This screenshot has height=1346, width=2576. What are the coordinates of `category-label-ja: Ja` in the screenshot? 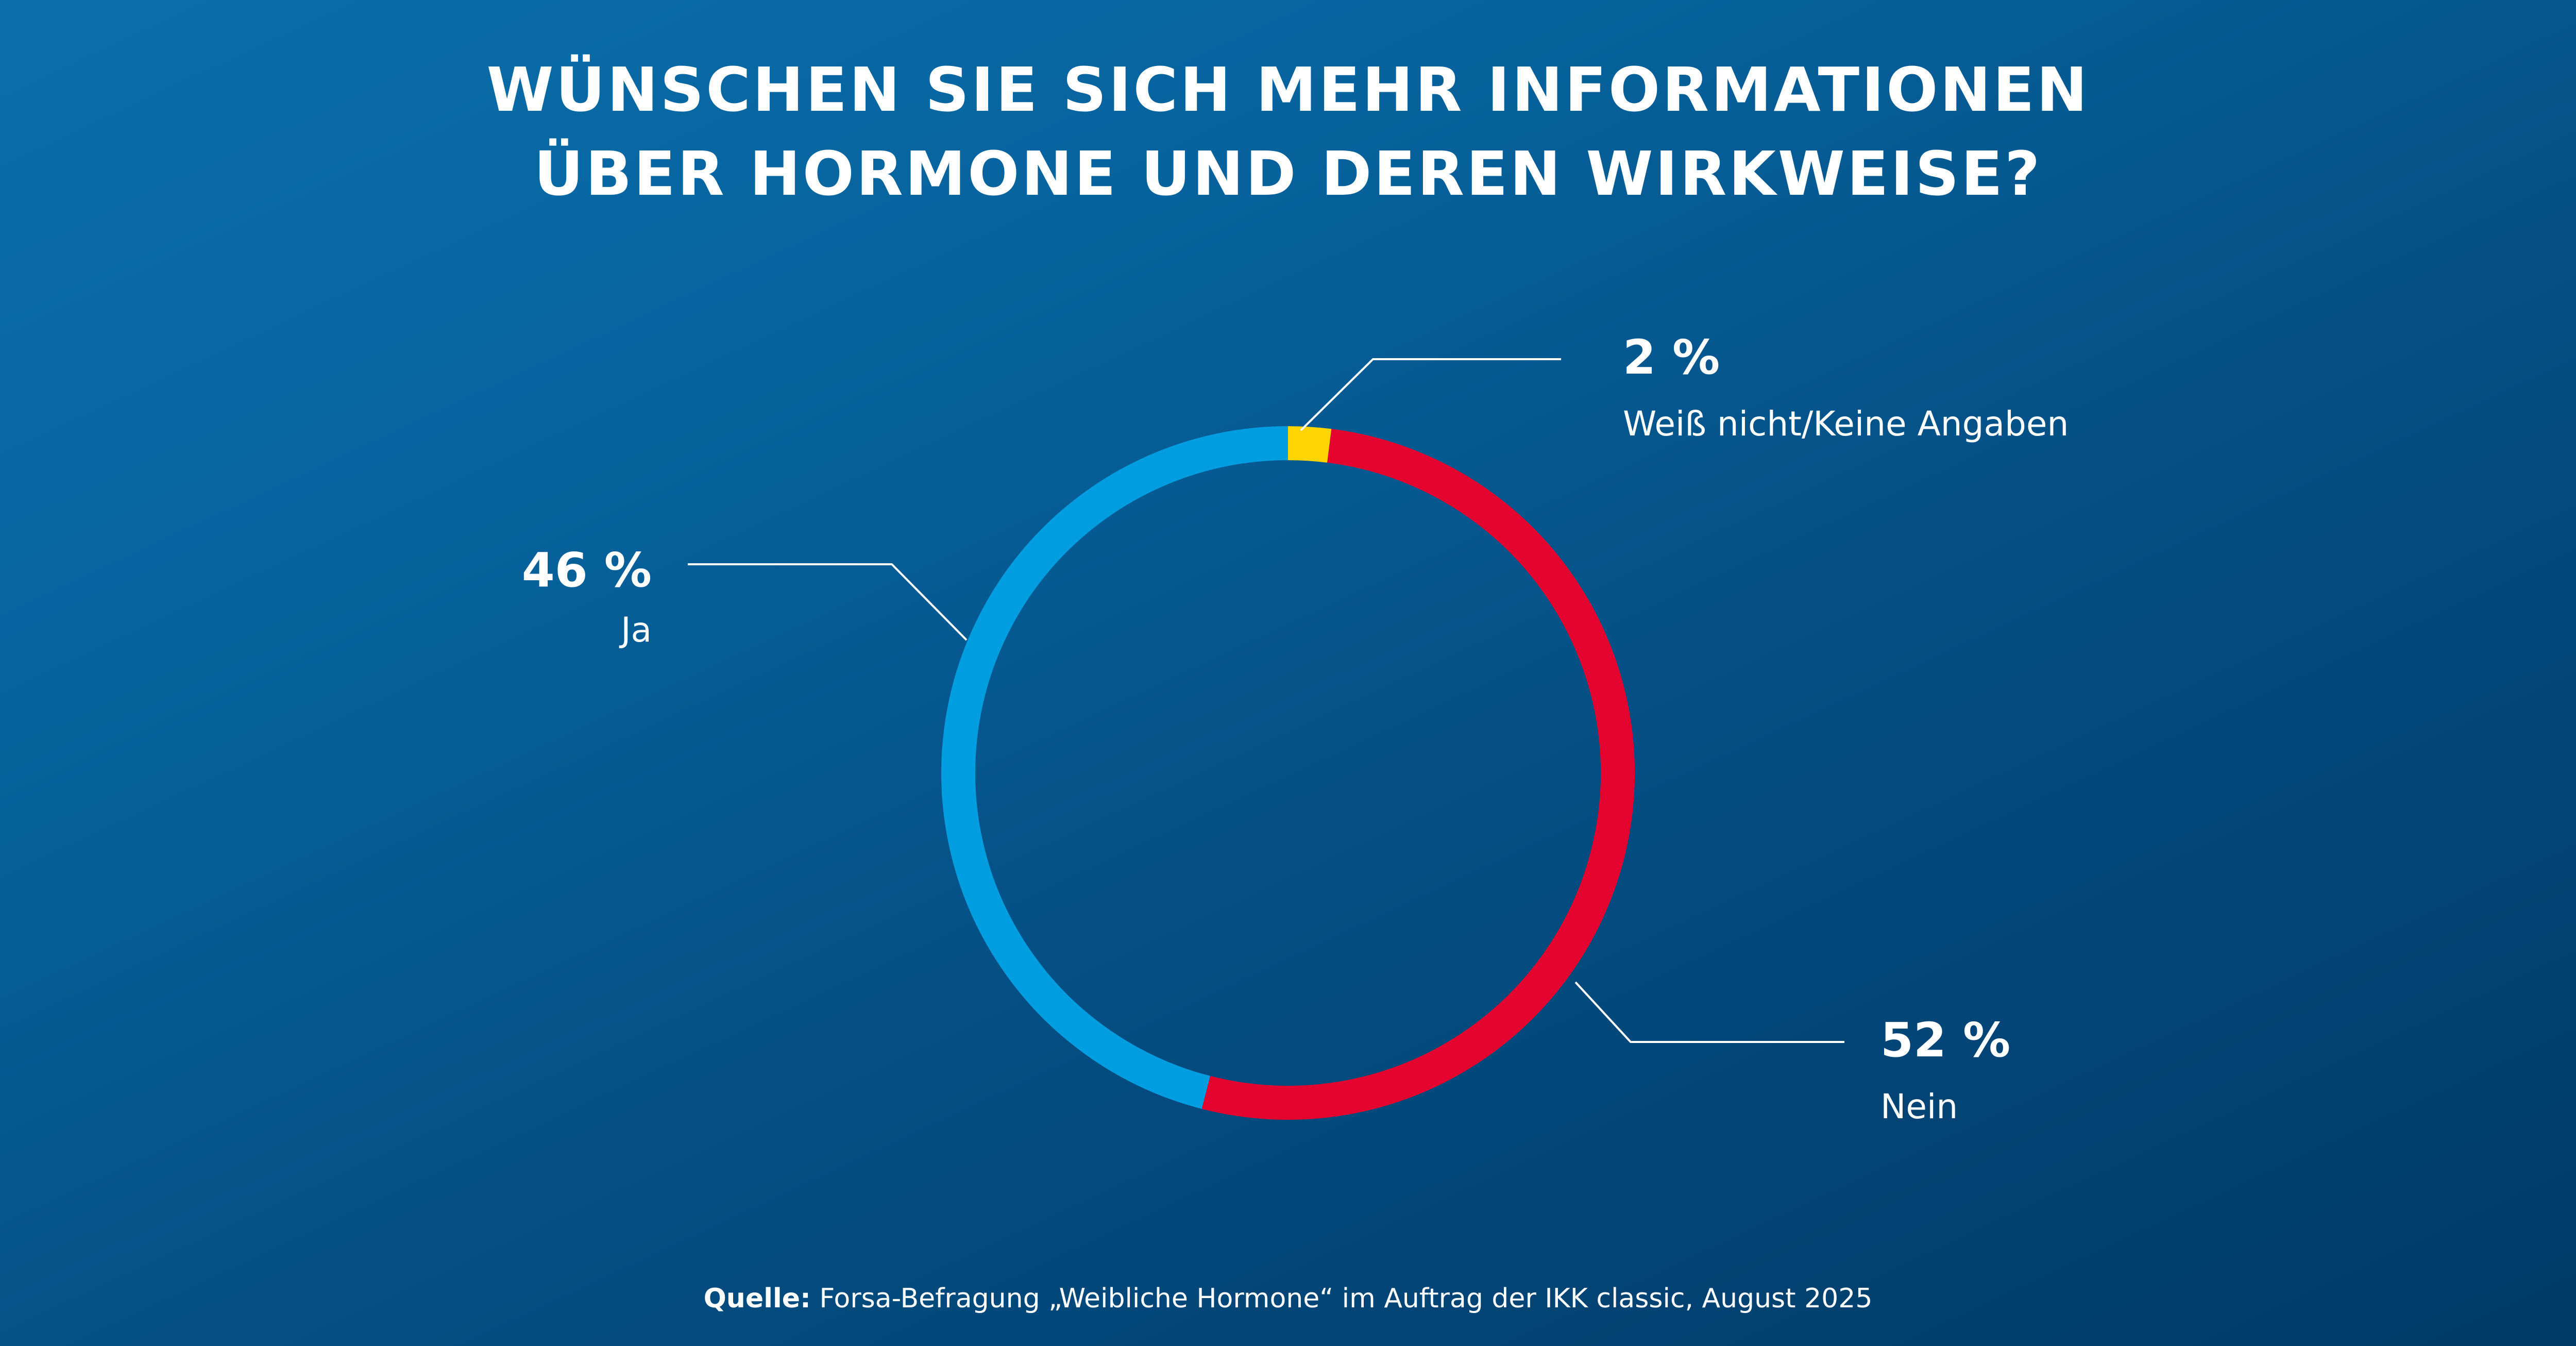 It's located at (635, 630).